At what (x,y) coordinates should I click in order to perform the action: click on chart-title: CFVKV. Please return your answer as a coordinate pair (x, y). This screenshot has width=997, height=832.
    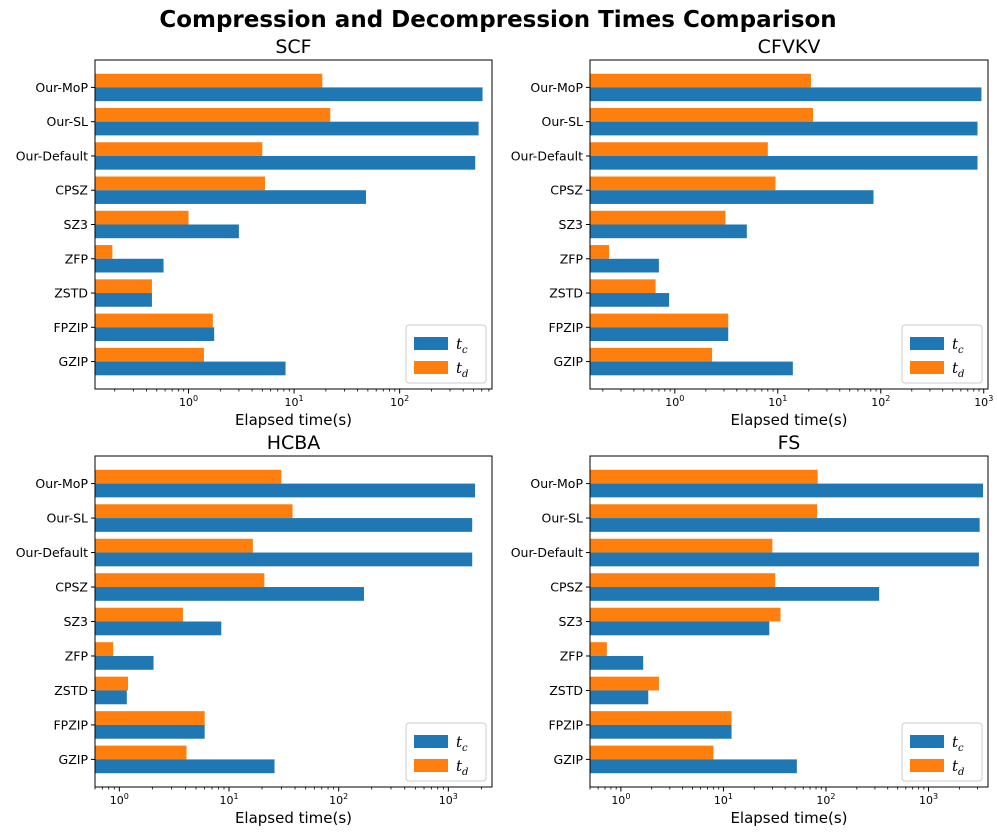
    Looking at the image, I should click on (789, 47).